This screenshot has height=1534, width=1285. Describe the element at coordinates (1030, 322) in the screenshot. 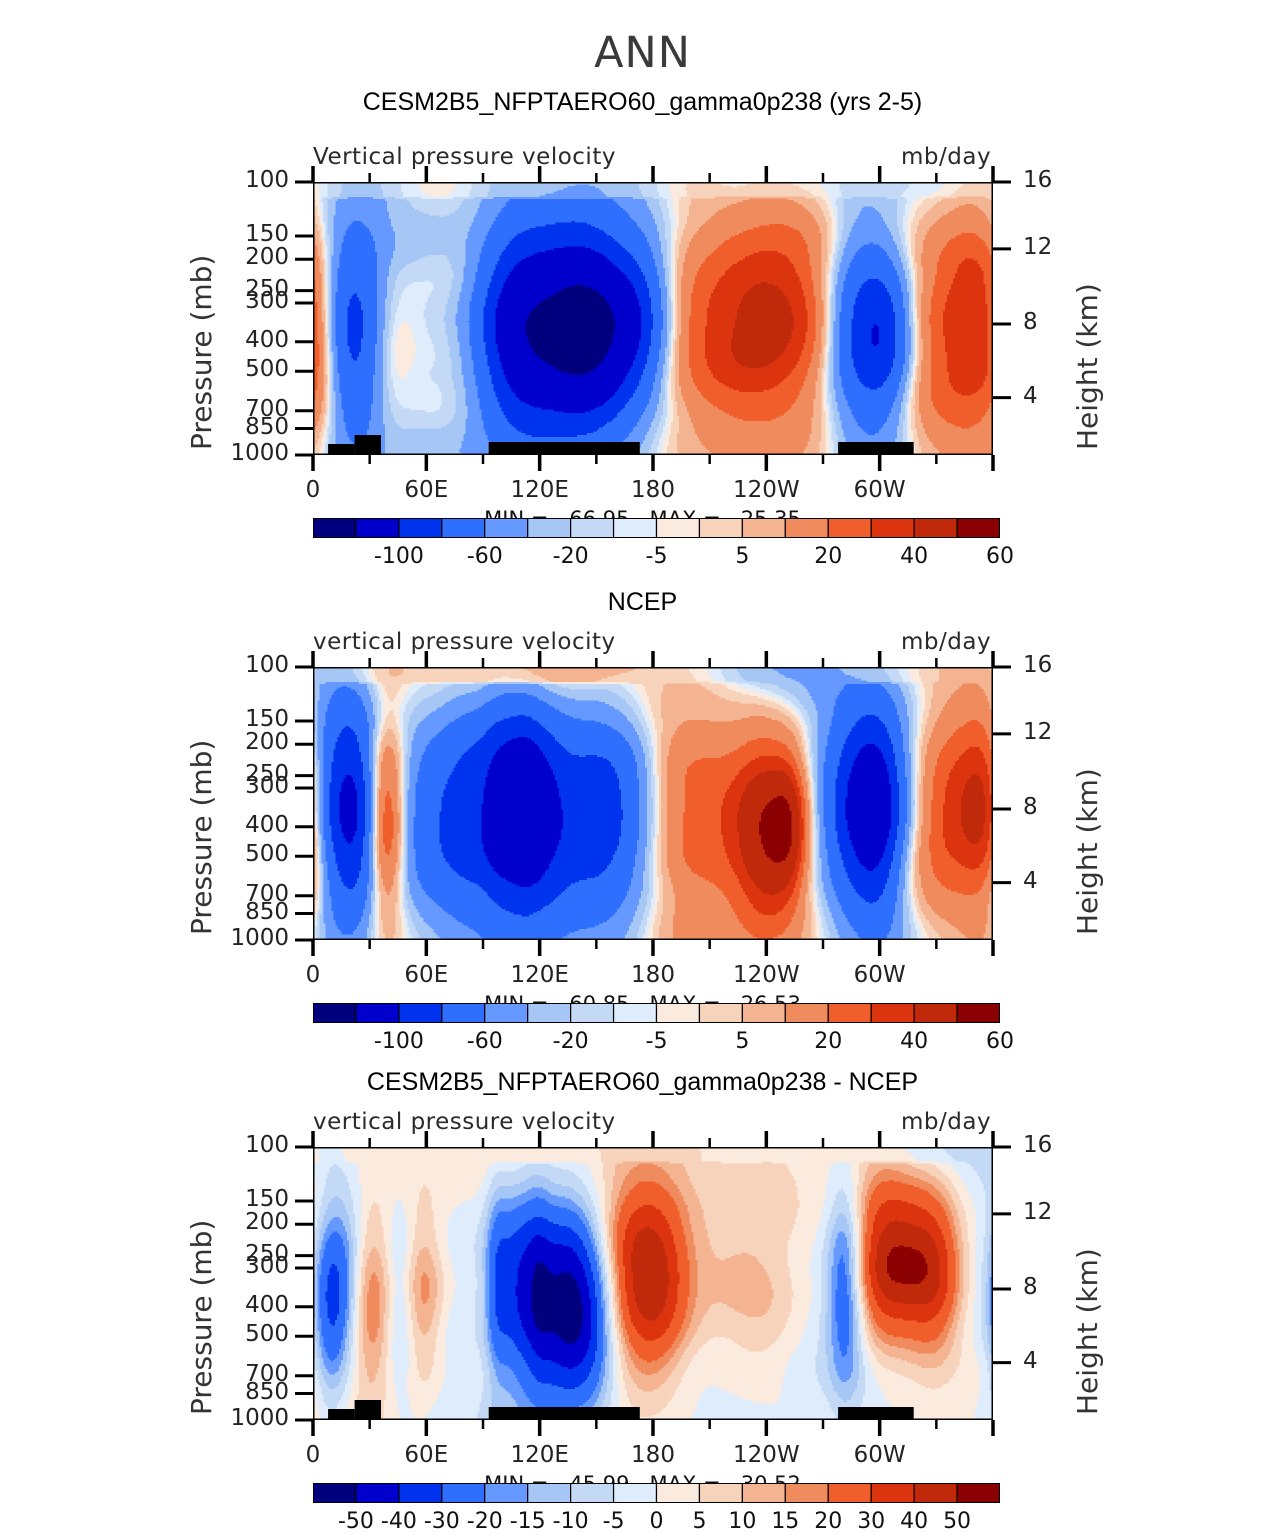

I see `panel-model-height-tick-8: 8` at that location.